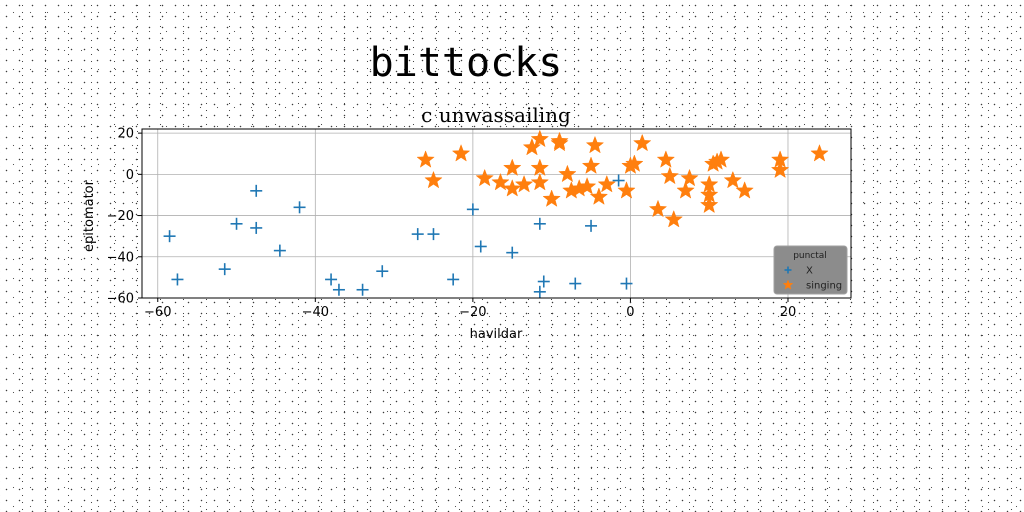 This screenshot has width=1024, height=512. I want to click on suptitle: bittocks, so click(466, 63).